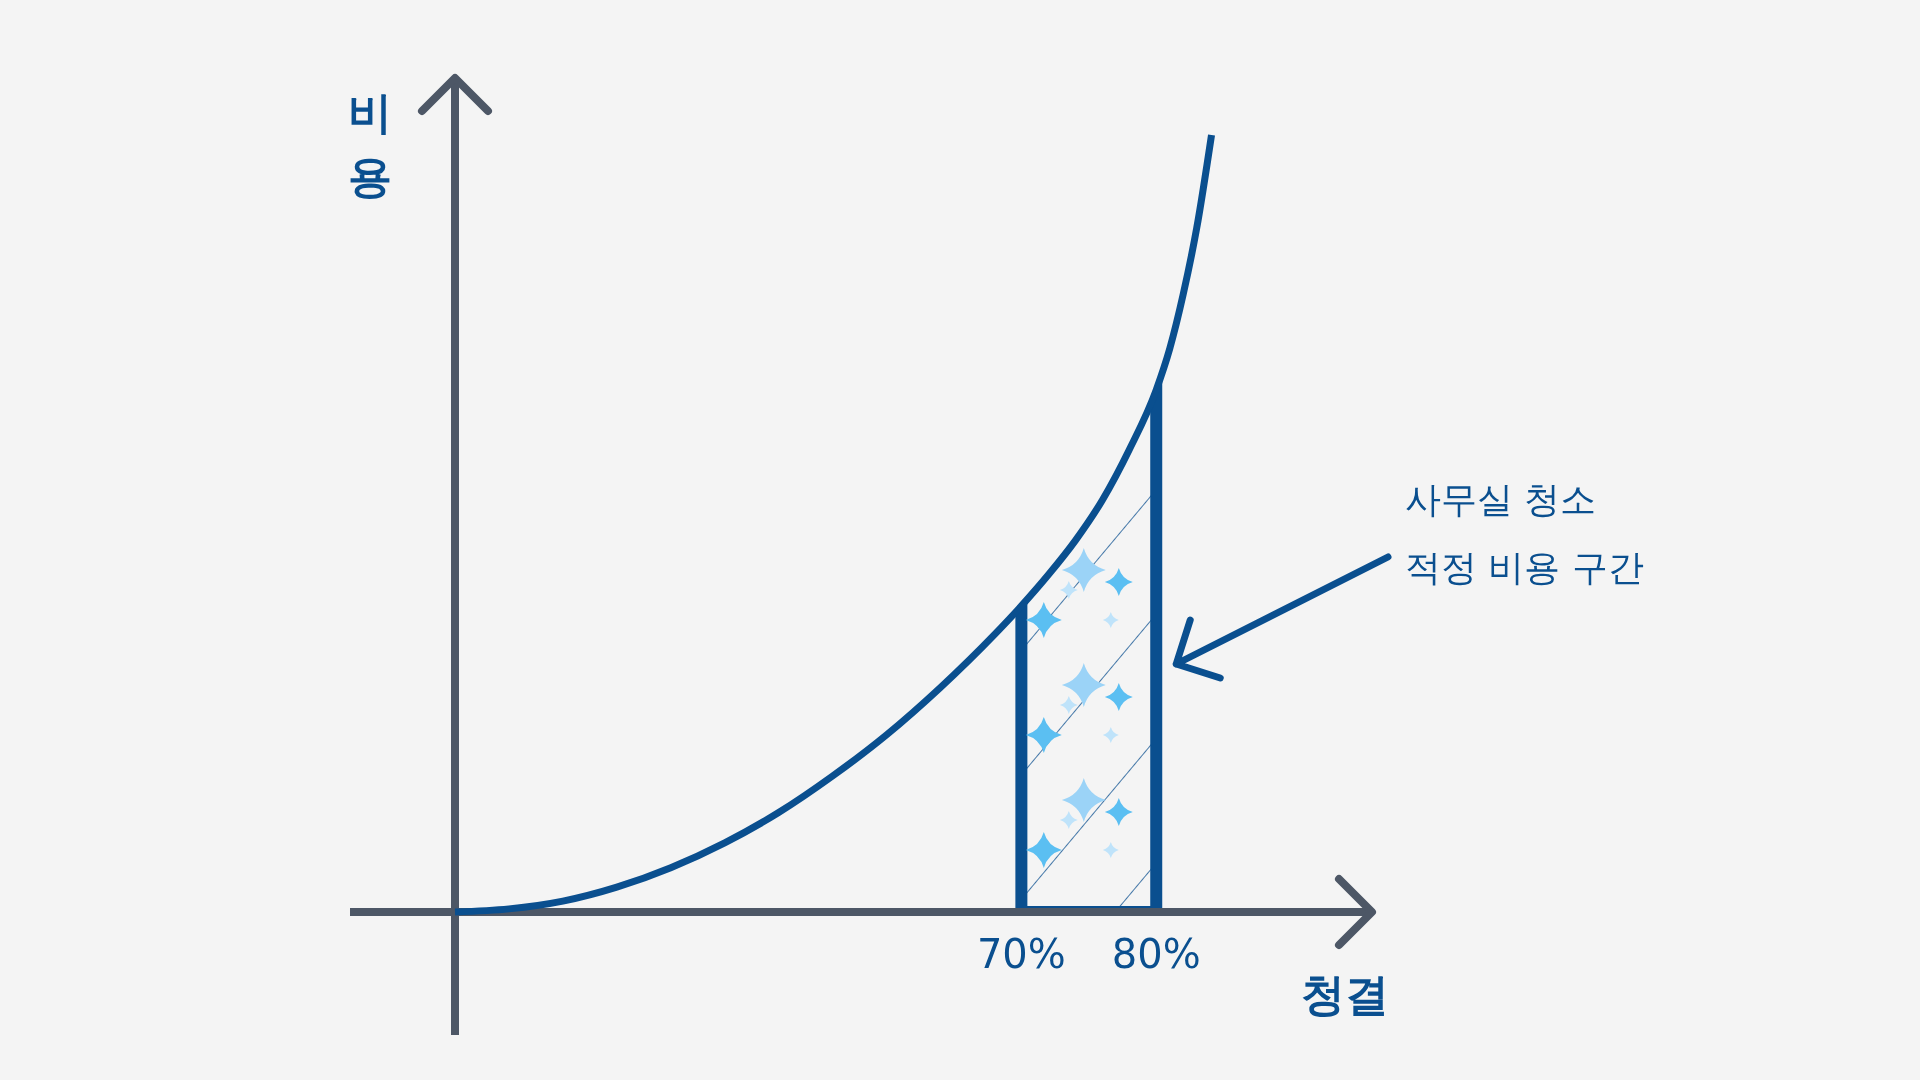 This screenshot has width=1920, height=1080. Describe the element at coordinates (1021, 954) in the screenshot. I see `x-tick-label: 70%` at that location.